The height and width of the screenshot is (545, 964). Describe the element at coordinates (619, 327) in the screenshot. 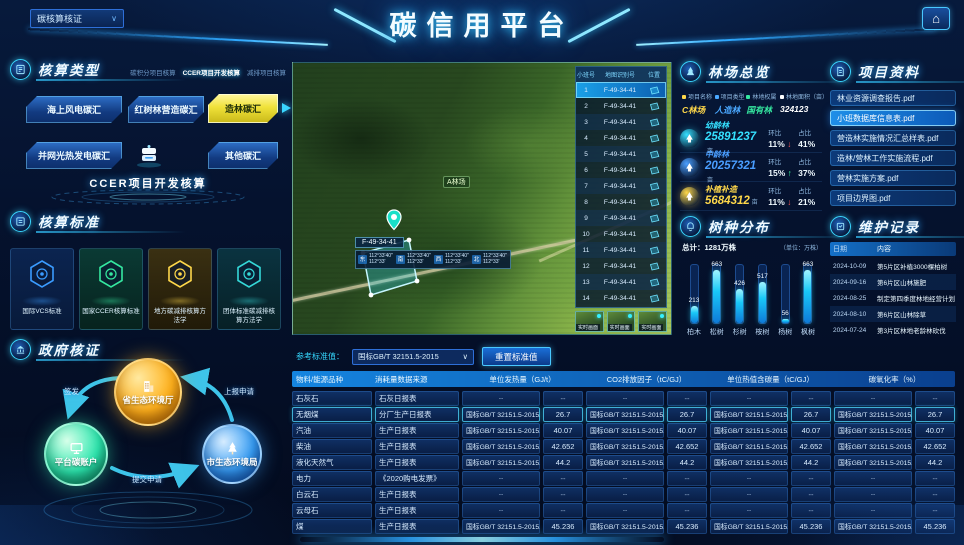

I see `thumb-label: 实时画面` at that location.